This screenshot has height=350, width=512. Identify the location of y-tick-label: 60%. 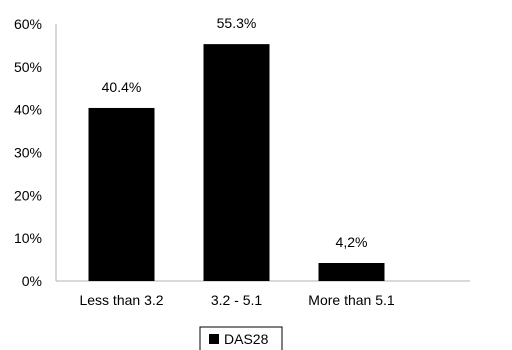
(28, 24).